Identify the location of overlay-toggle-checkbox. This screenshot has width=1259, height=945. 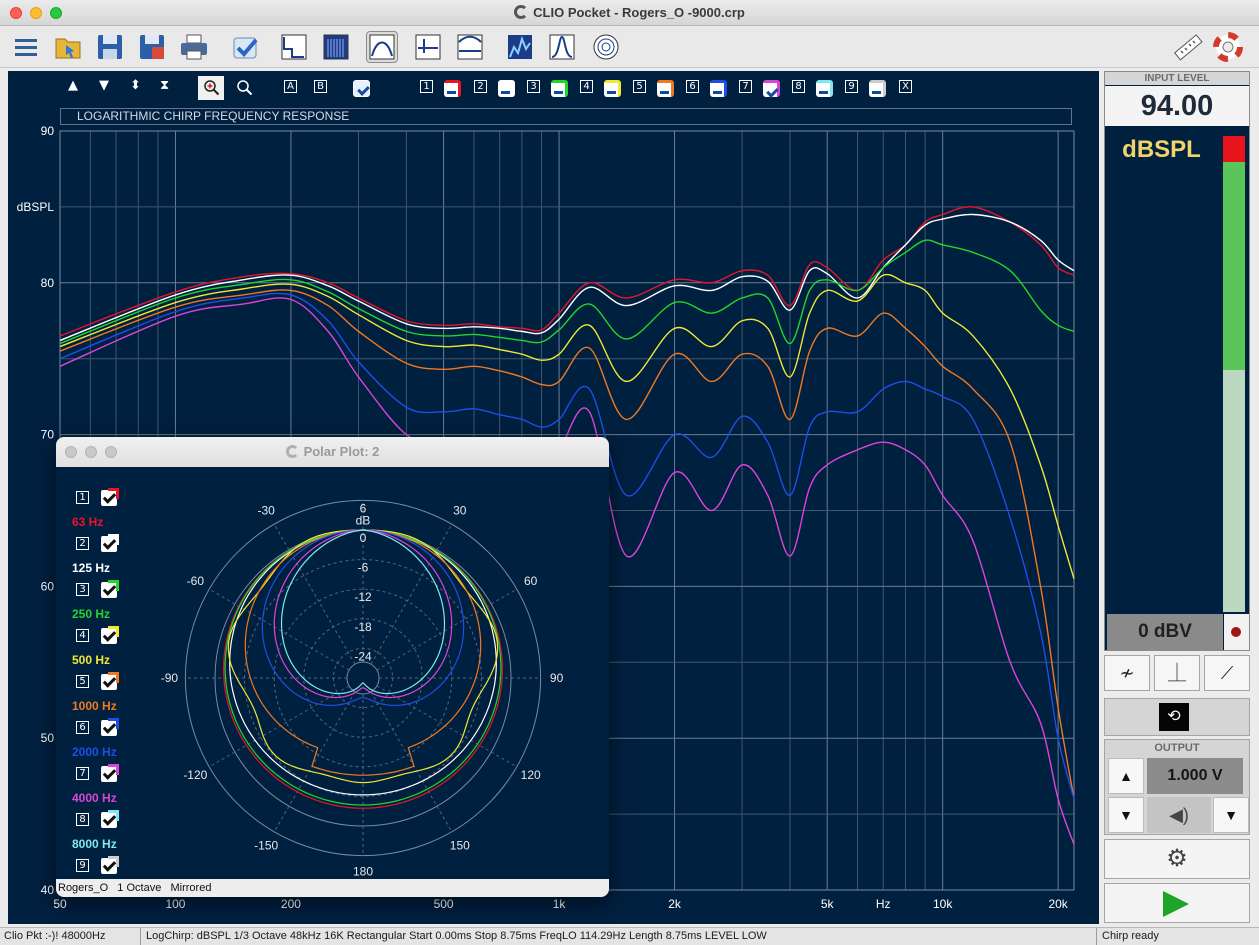
(361, 88).